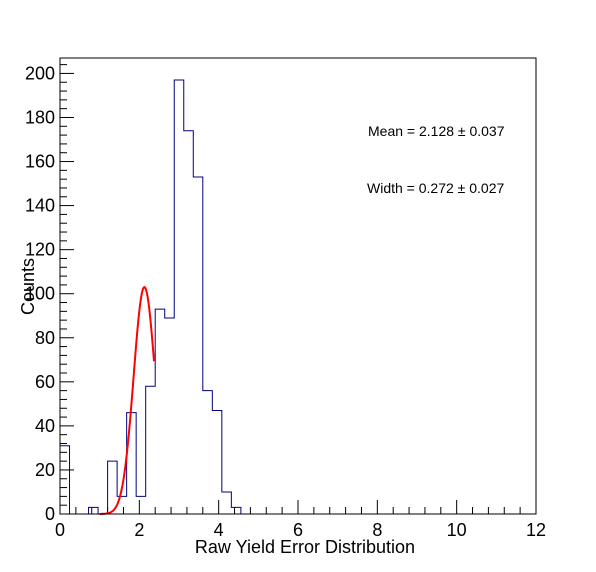 This screenshot has height=572, width=596. Describe the element at coordinates (219, 530) in the screenshot. I see `x-tick-label: 4` at that location.